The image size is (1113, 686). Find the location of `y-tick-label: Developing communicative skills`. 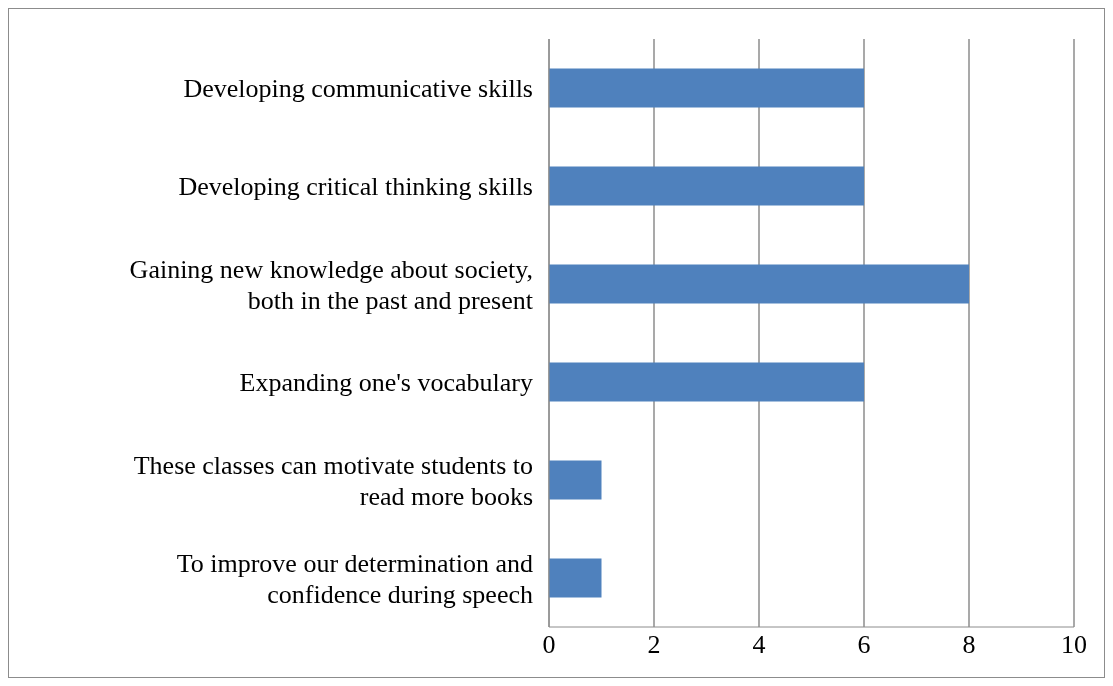

y-tick-label: Developing communicative skills is located at coordinates (358, 88).